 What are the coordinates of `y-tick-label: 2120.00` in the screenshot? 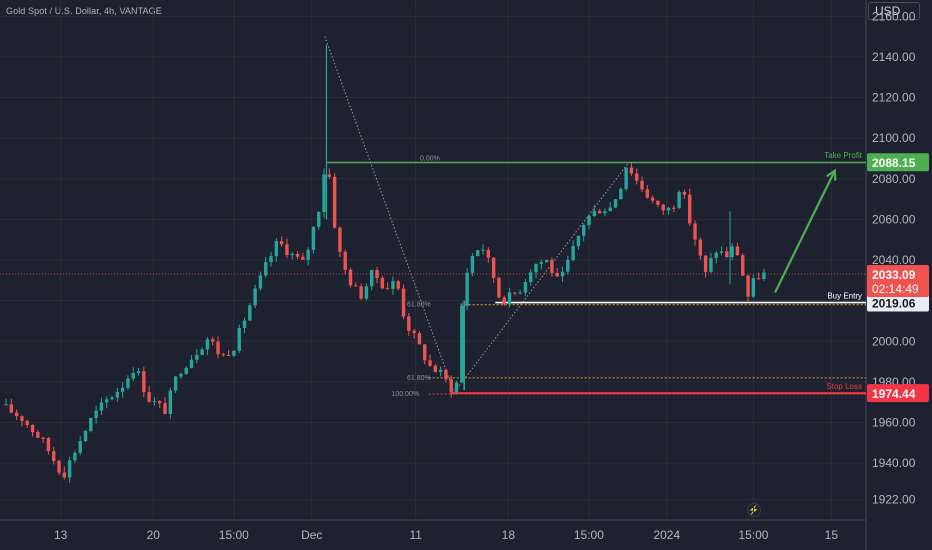 It's located at (894, 98).